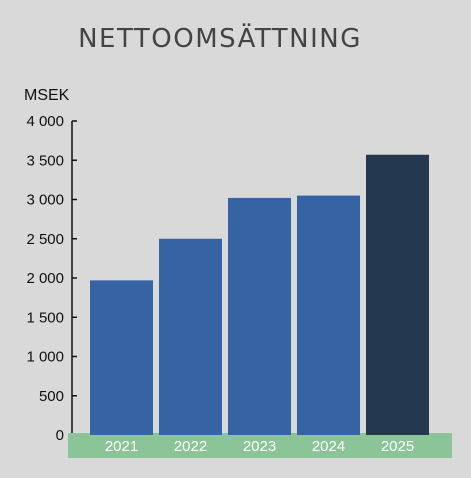  I want to click on y-tick-label: 2 500, so click(45, 239).